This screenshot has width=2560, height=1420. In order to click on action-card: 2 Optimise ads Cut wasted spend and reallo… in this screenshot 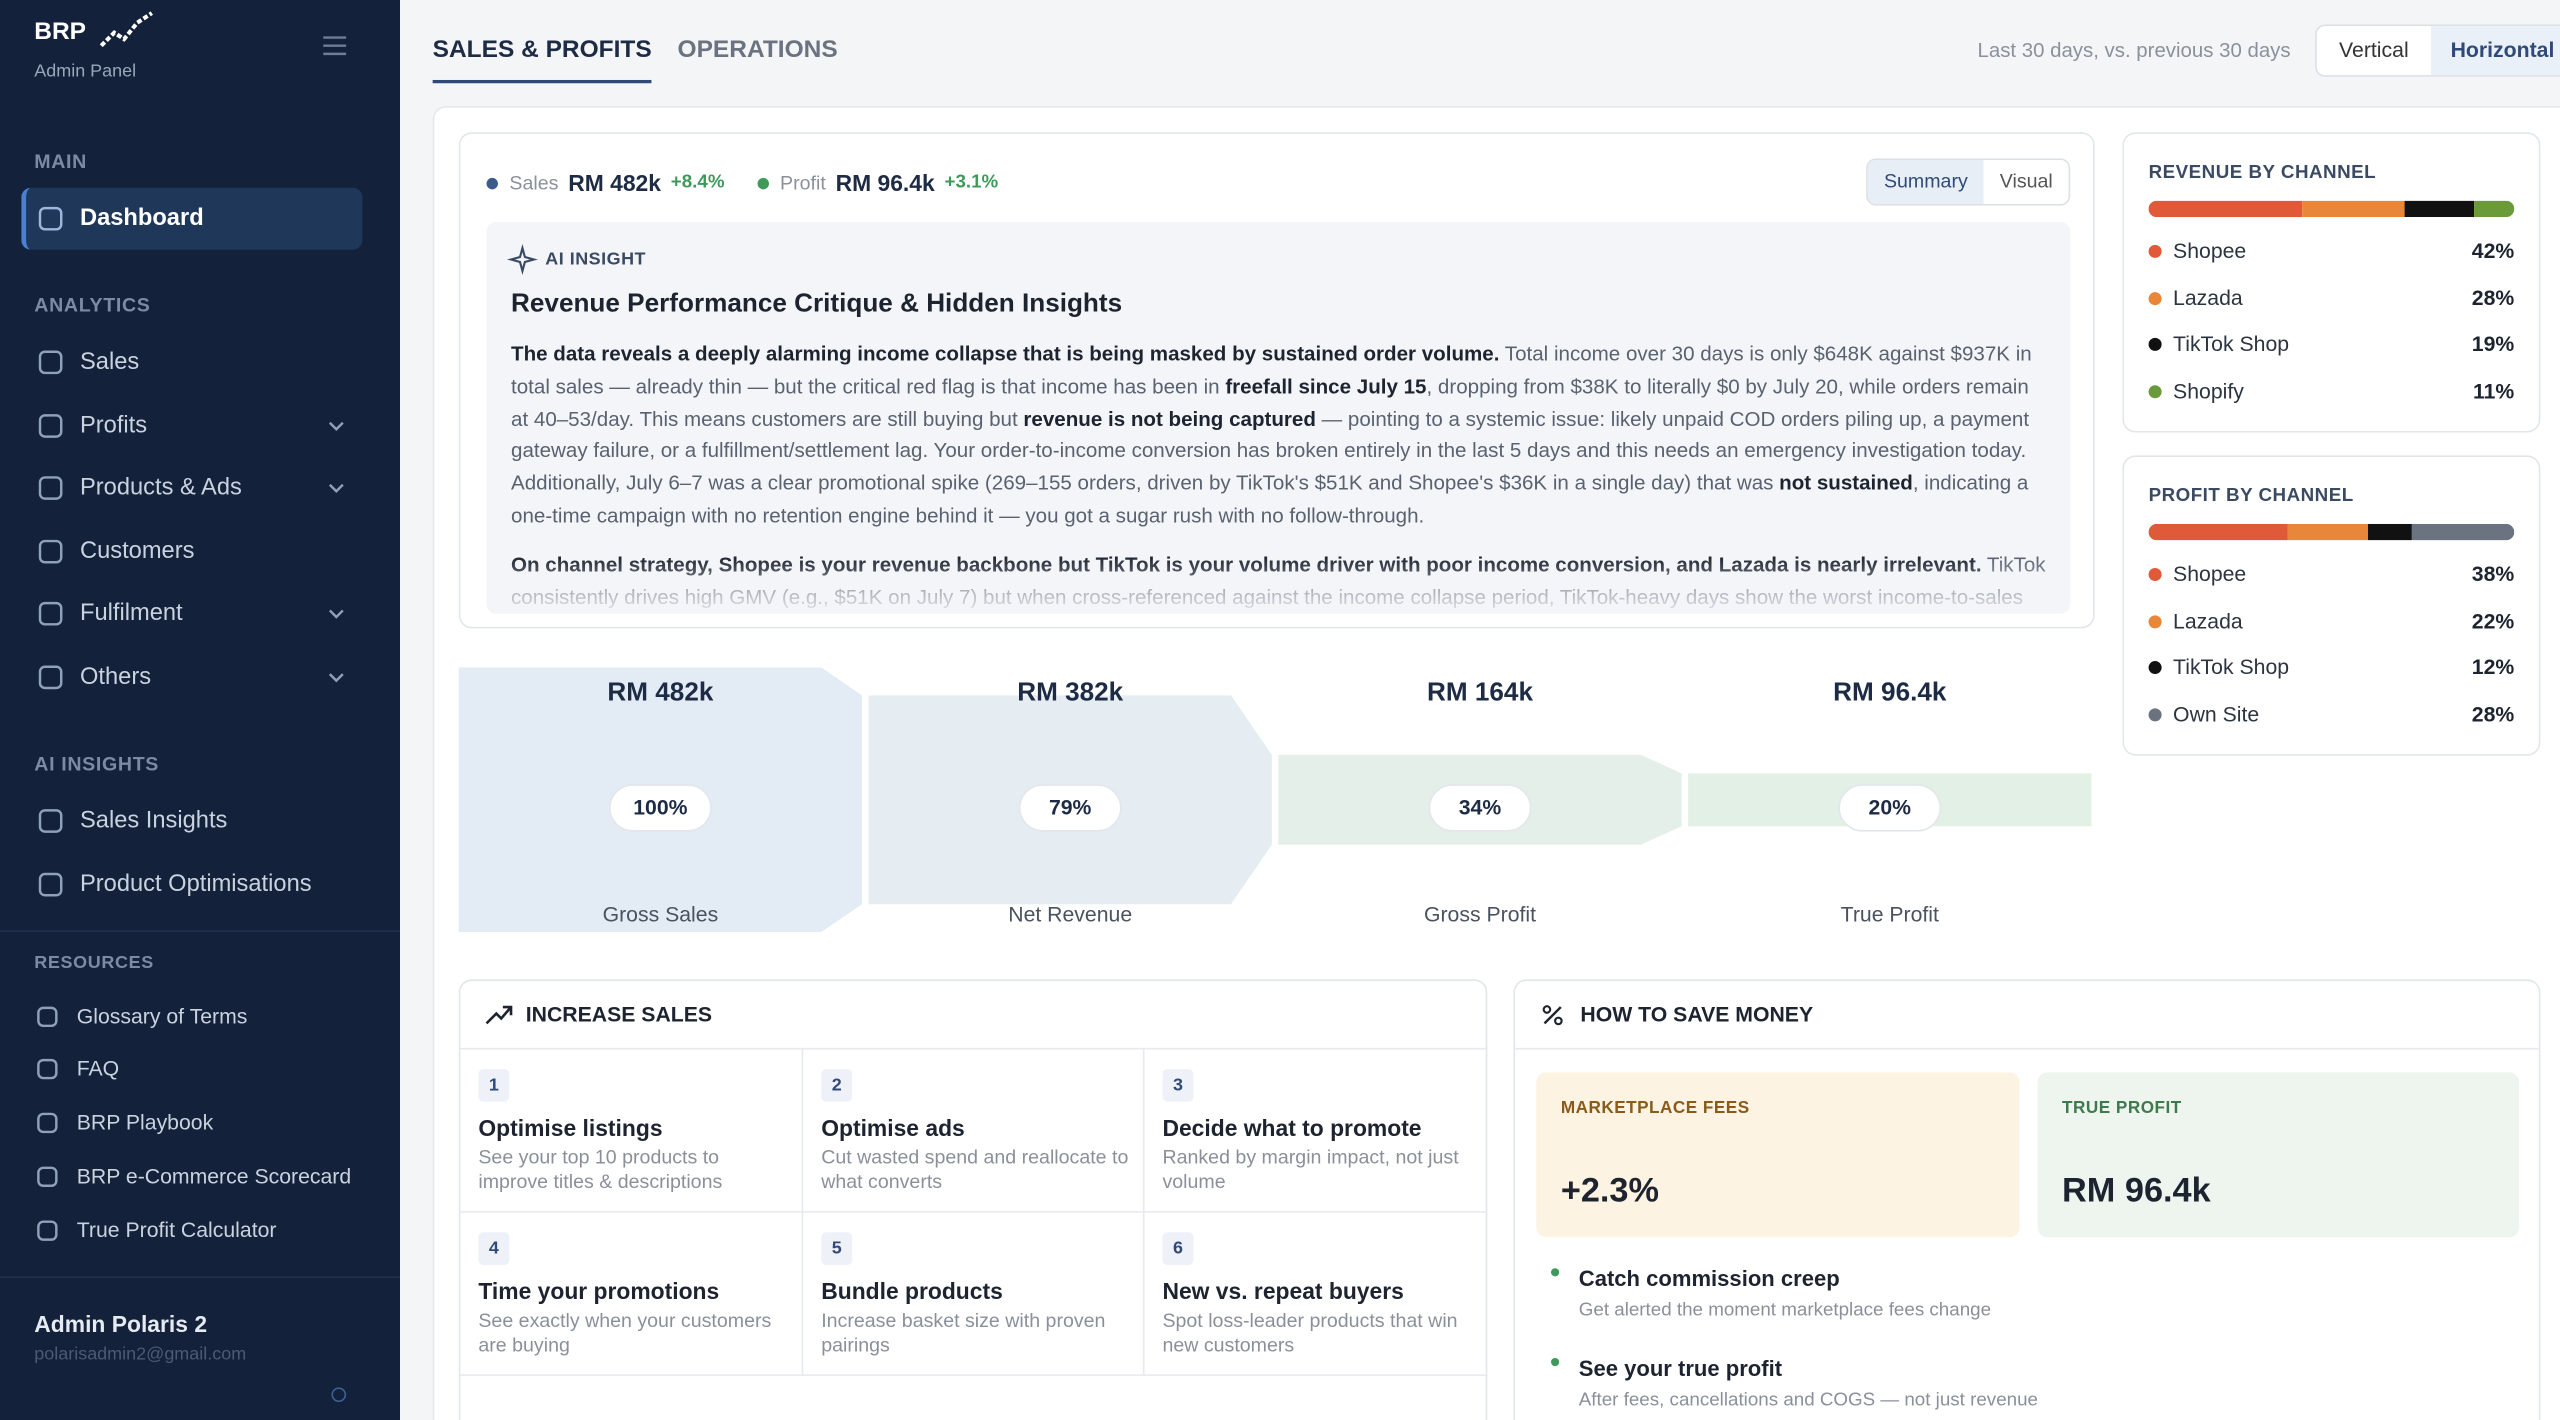, I will do `click(974, 1131)`.